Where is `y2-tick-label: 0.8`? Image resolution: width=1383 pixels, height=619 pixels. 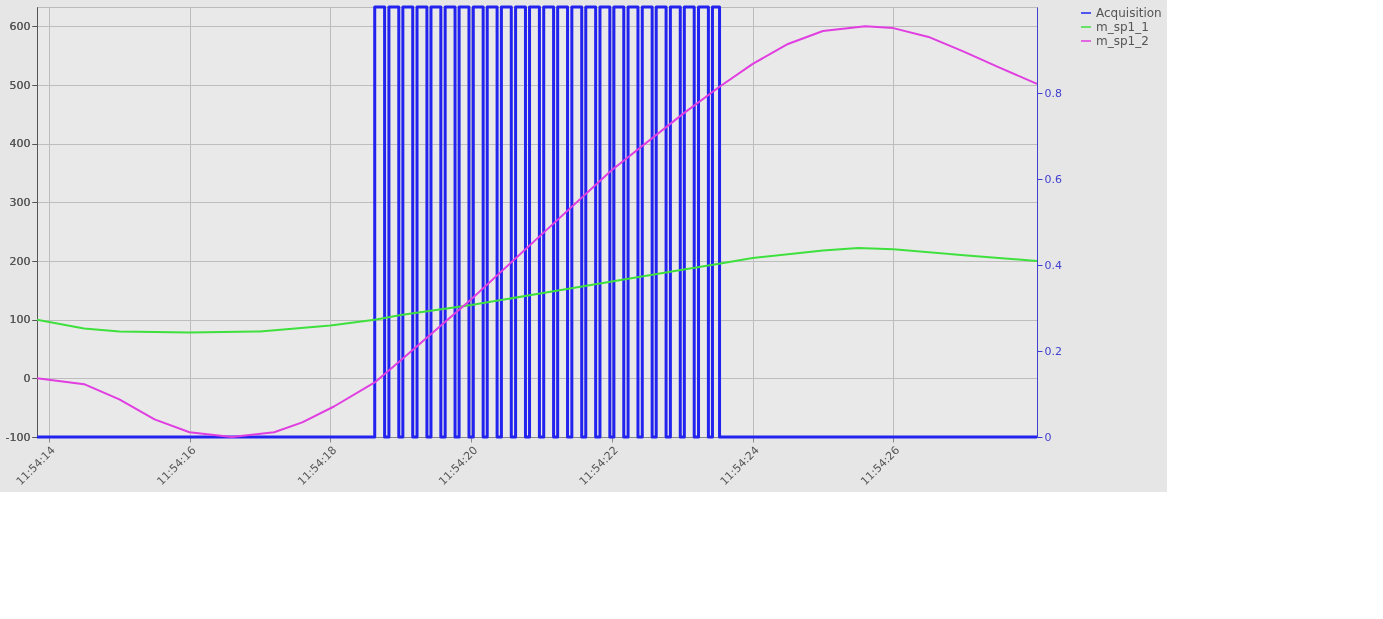
y2-tick-label: 0.8 is located at coordinates (1053, 93).